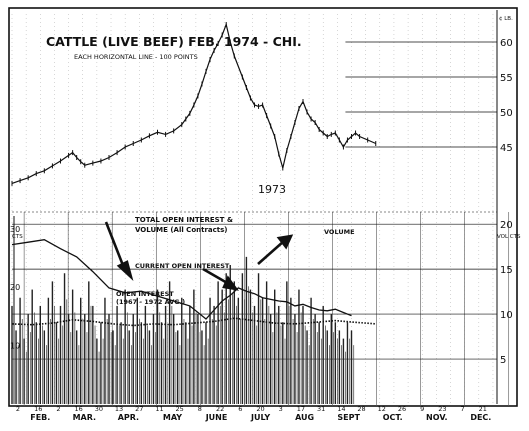  I want to click on day-tick-label: 17, so click(301, 409).